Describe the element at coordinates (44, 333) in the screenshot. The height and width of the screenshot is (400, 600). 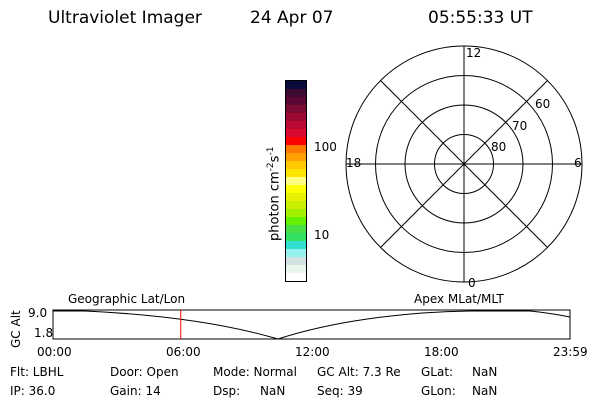
I see `ymin: 1.8` at that location.